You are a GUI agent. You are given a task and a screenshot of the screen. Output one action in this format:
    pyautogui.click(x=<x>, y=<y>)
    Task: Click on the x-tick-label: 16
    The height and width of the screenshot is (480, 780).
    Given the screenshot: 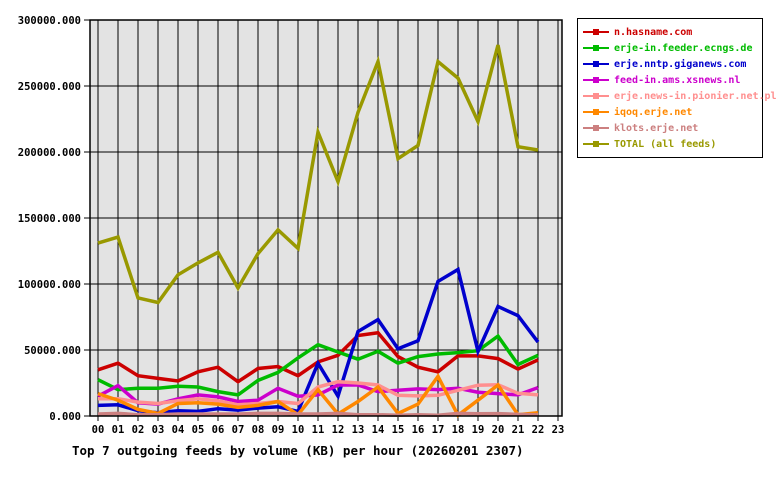 What is the action you would take?
    pyautogui.click(x=418, y=430)
    